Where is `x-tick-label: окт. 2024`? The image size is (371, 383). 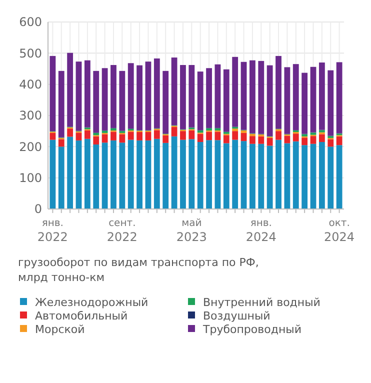
x-tick-label: окт. 2024 is located at coordinates (339, 231).